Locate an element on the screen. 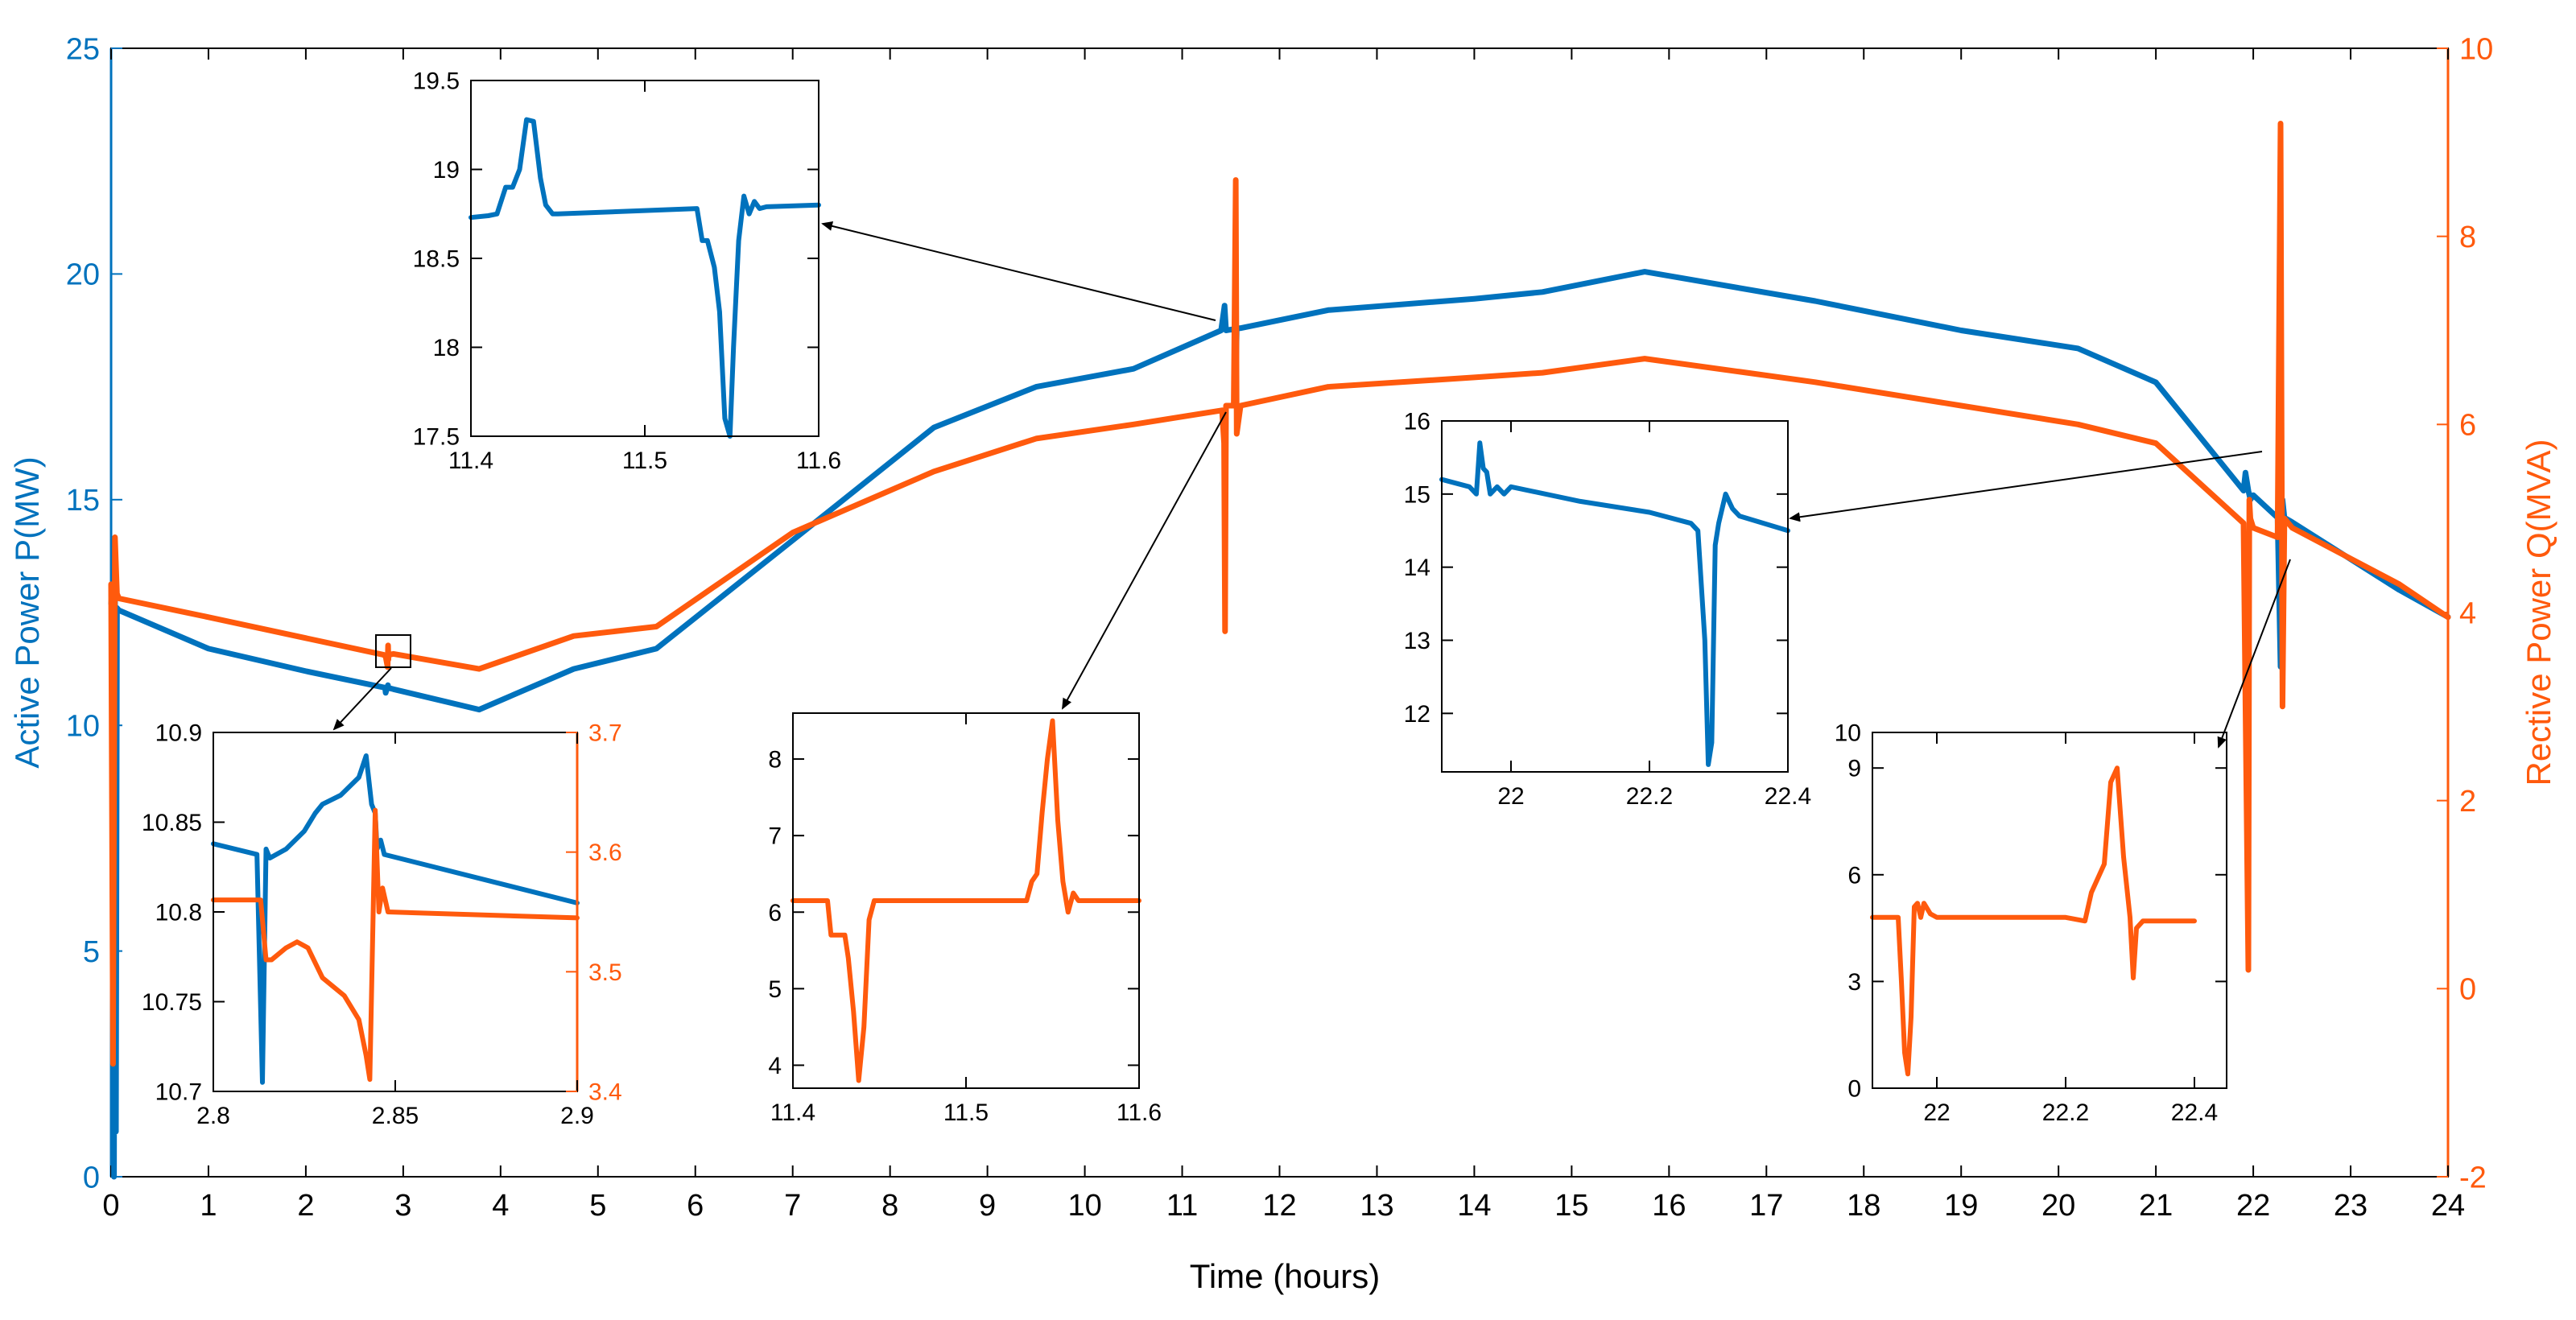 Image resolution: width=2576 pixels, height=1320 pixels. main-x-tick-label: 6 is located at coordinates (695, 1206).